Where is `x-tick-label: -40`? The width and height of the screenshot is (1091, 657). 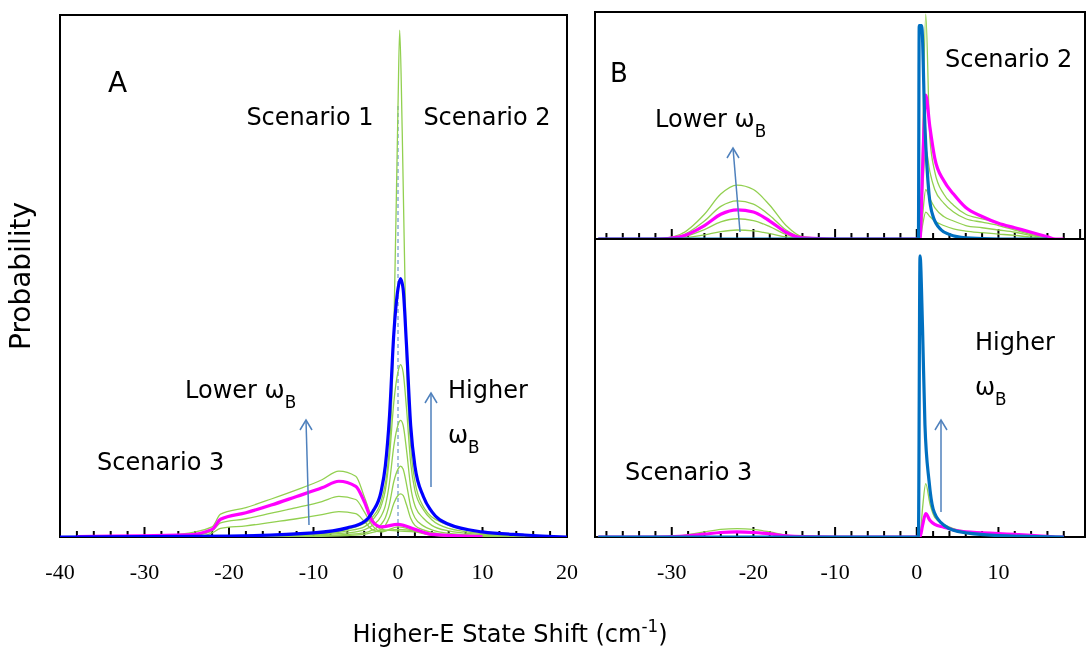
x-tick-label: -40 is located at coordinates (60, 571).